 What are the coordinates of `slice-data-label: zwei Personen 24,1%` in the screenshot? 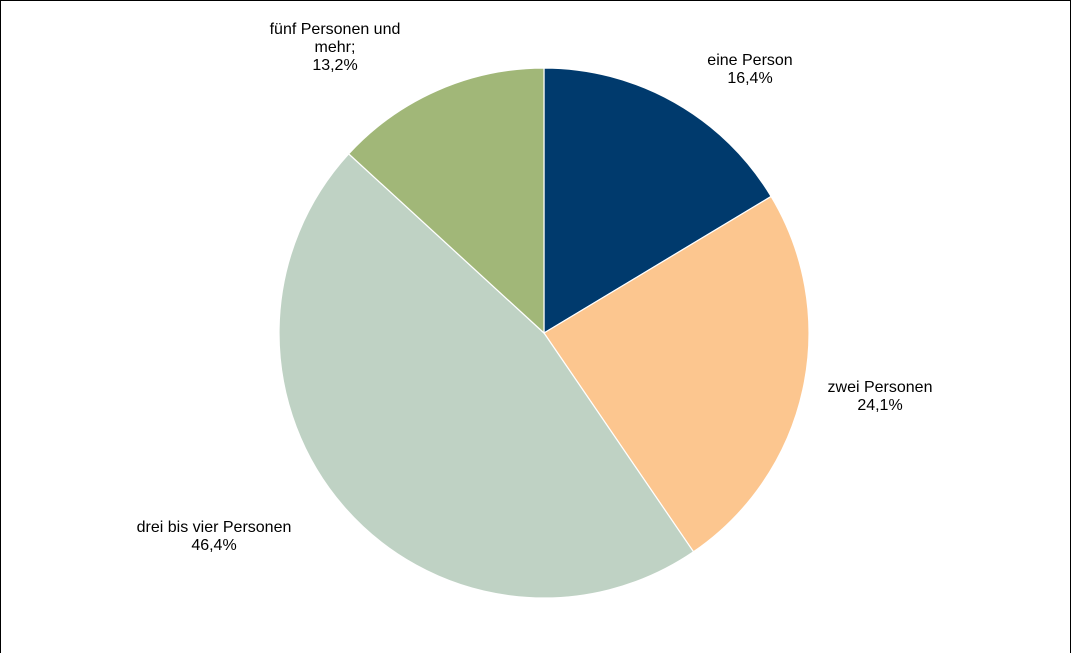 It's located at (880, 396).